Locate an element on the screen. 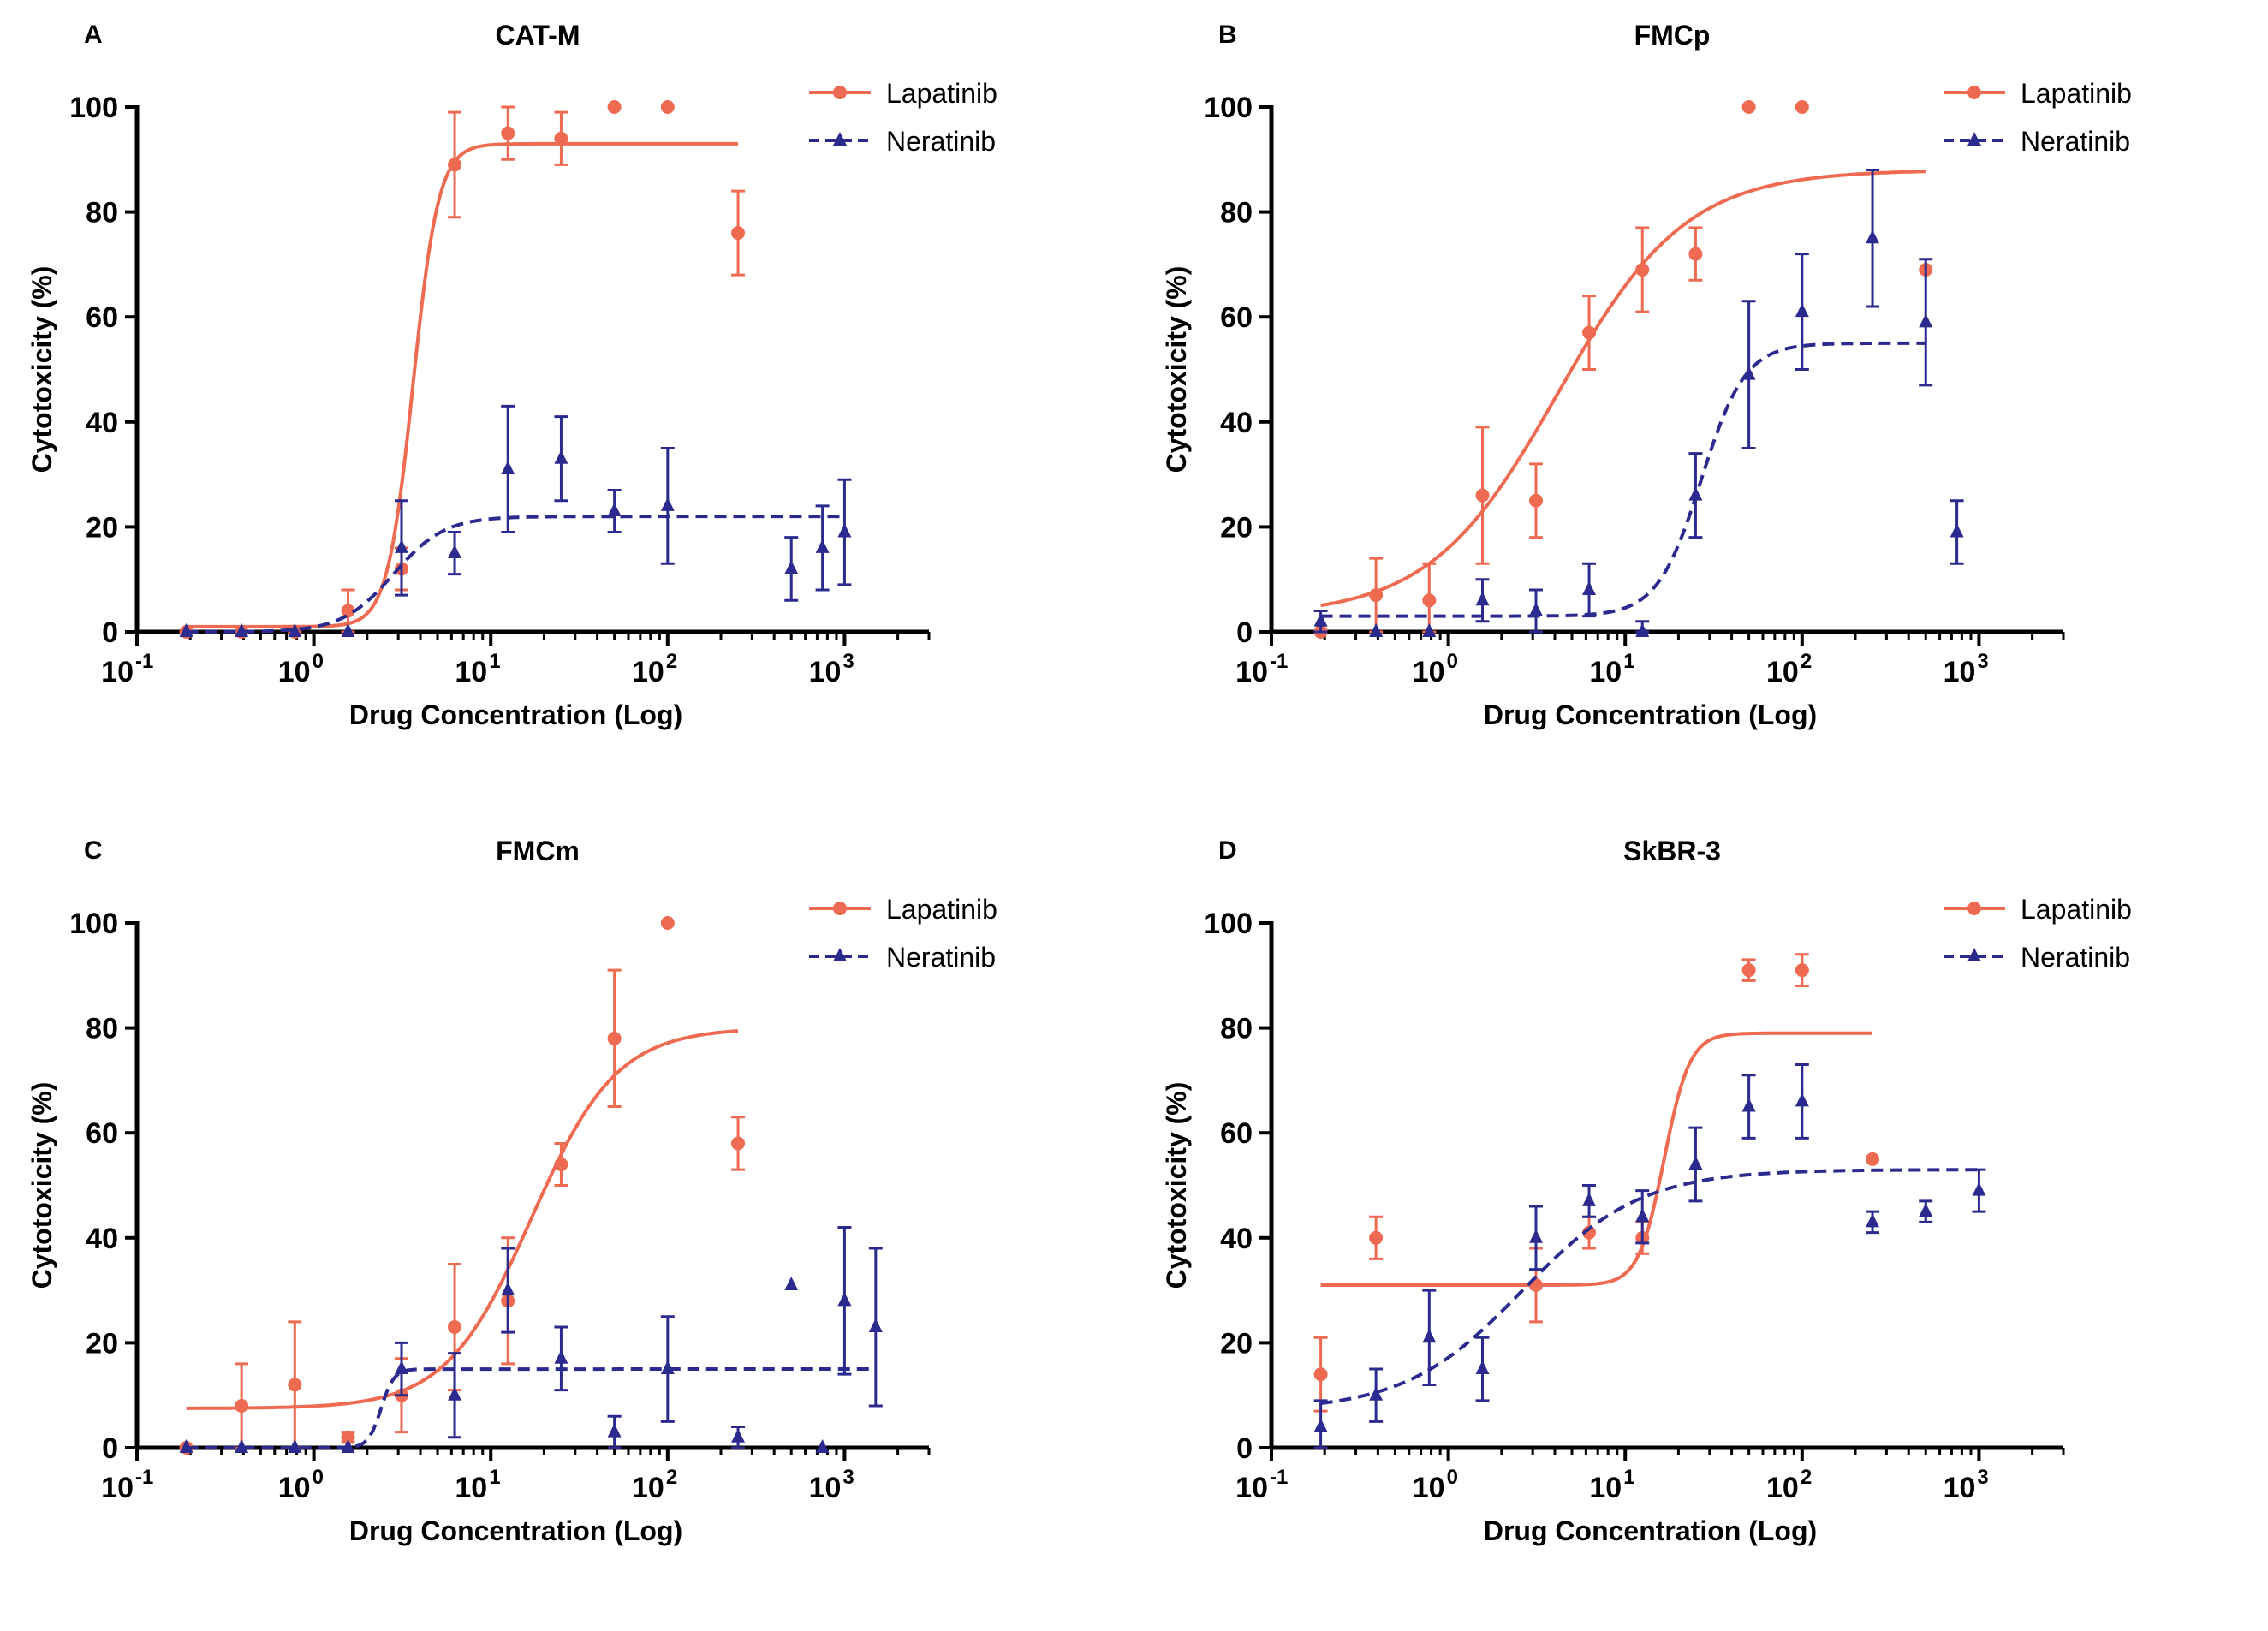 This screenshot has height=1631, width=2268. x-tick-label: 10 2 is located at coordinates (1789, 669).